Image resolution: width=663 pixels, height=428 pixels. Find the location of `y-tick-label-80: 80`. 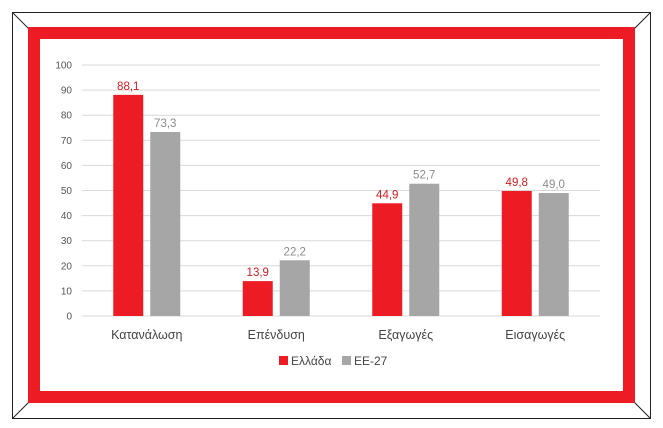

y-tick-label-80: 80 is located at coordinates (67, 116).